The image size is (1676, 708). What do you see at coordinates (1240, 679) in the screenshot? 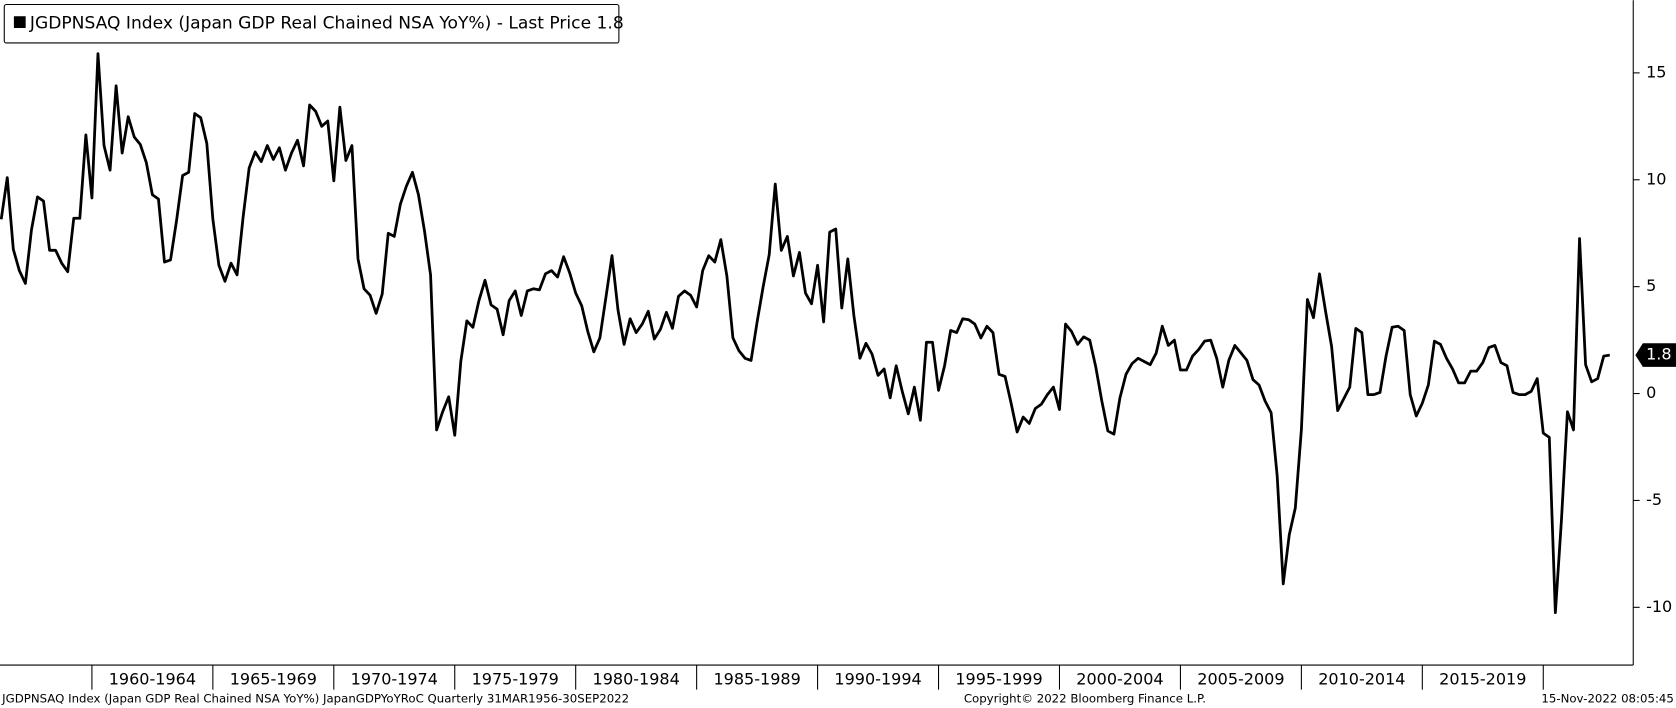
I see `x-tick-label: 2005-2009` at bounding box center [1240, 679].